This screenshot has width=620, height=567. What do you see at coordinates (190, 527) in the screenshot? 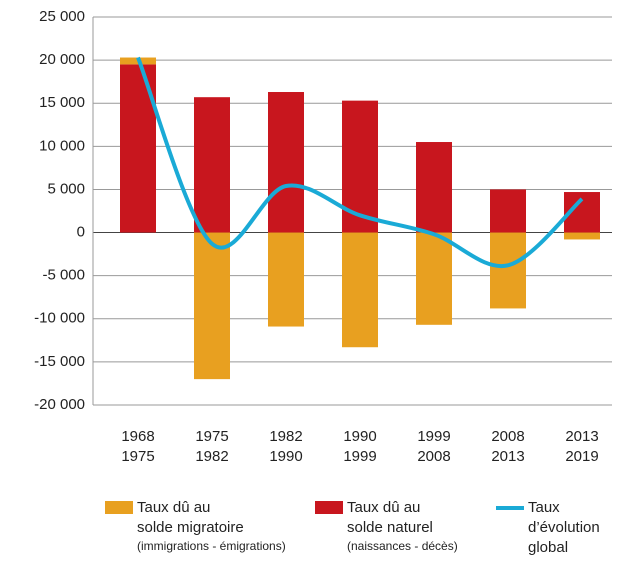
I see `legend-label: solde migratoire` at bounding box center [190, 527].